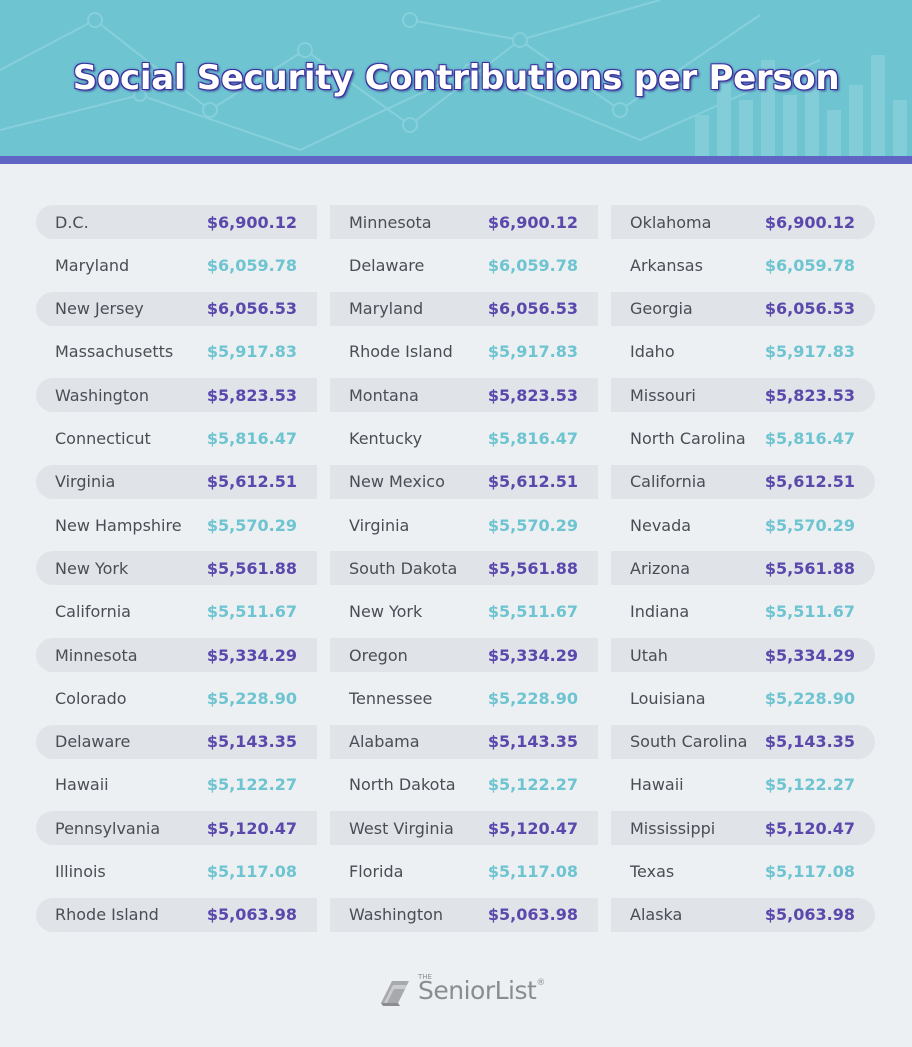  Describe the element at coordinates (99, 309) in the screenshot. I see `state-name: New Jersey` at that location.